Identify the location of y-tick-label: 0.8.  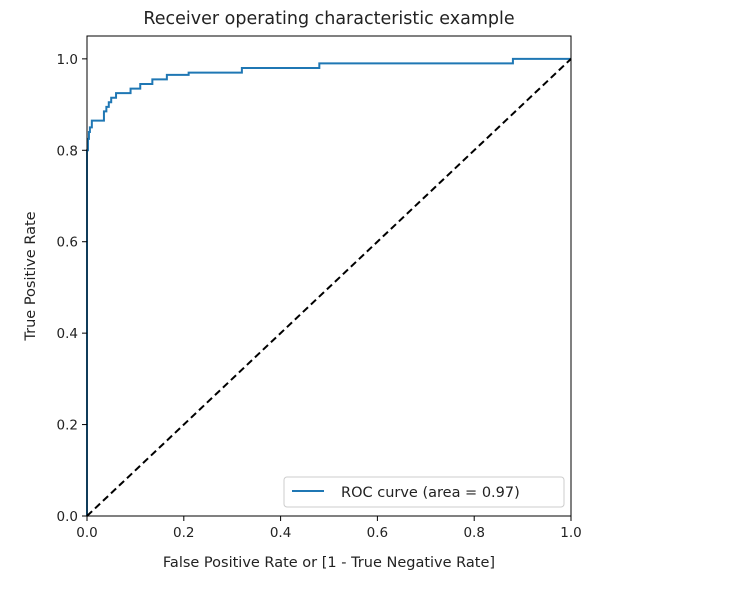
(67, 151).